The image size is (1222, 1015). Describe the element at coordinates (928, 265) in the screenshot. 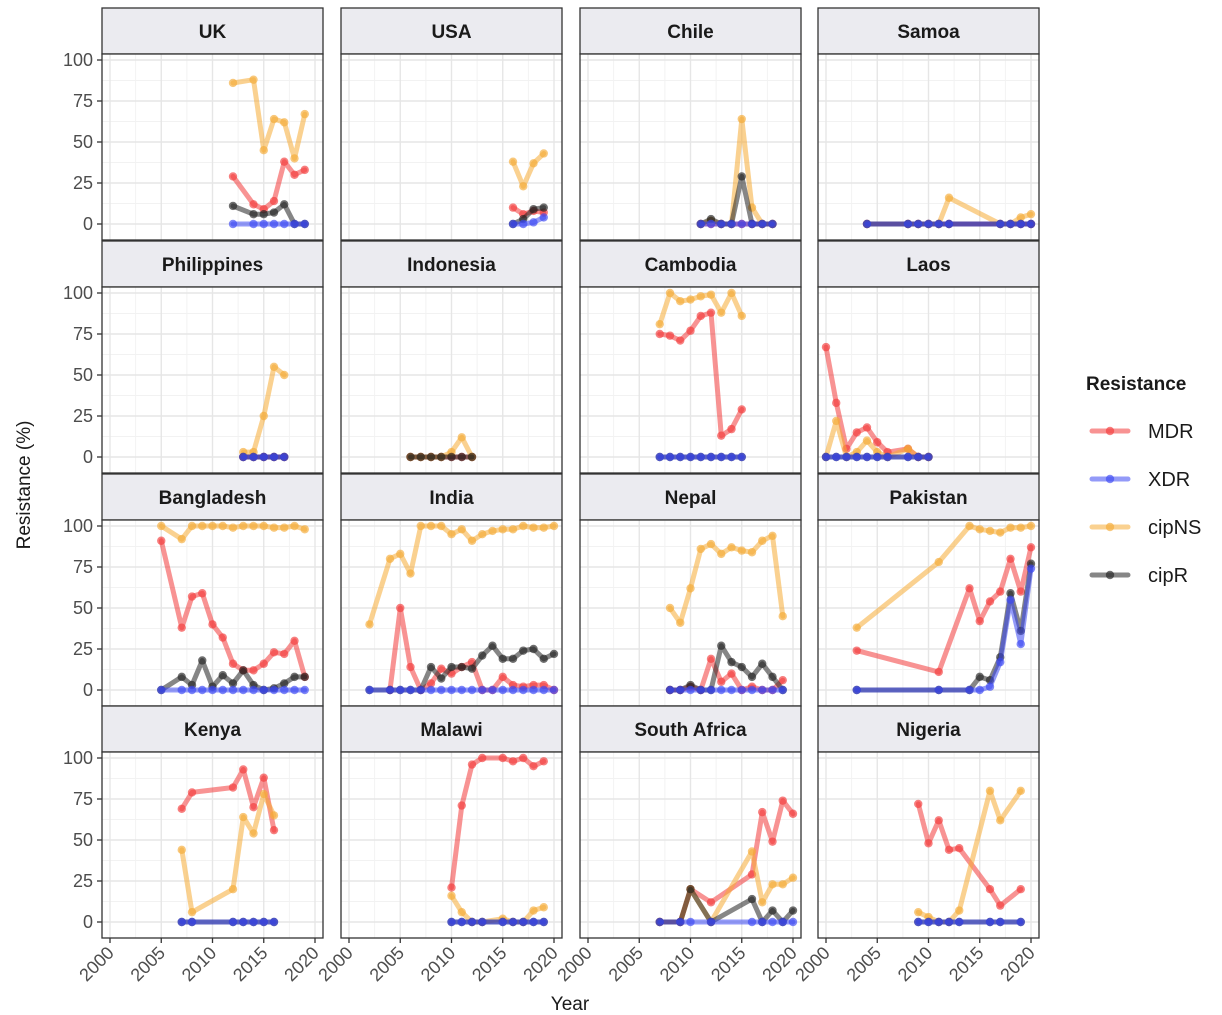

I see `facet-strip-label: Laos` at that location.